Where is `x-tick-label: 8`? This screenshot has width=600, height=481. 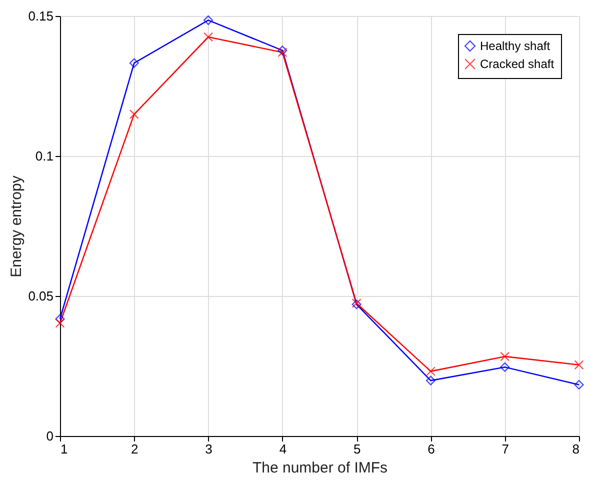
x-tick-label: 8 is located at coordinates (576, 449).